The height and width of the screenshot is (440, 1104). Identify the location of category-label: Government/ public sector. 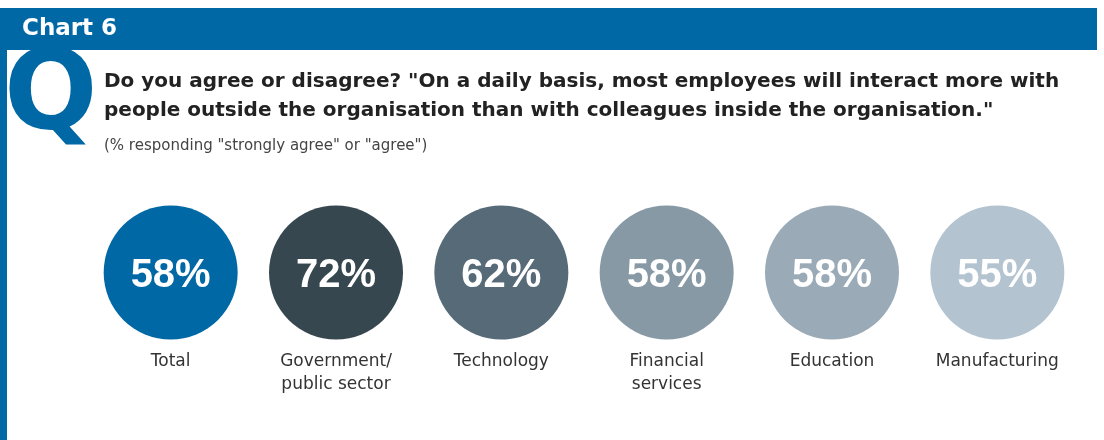
(336, 371).